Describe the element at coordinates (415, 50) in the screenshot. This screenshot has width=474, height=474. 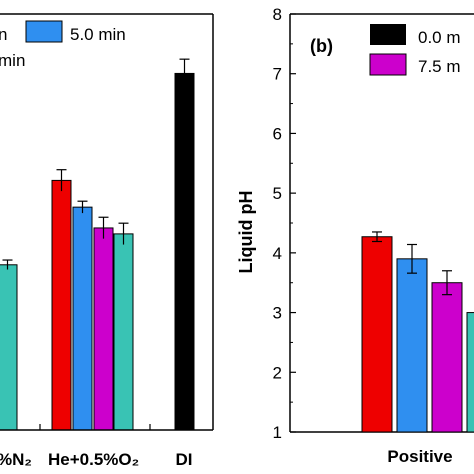
I see `panel-b-legend: 0.0 m 7.5 m` at that location.